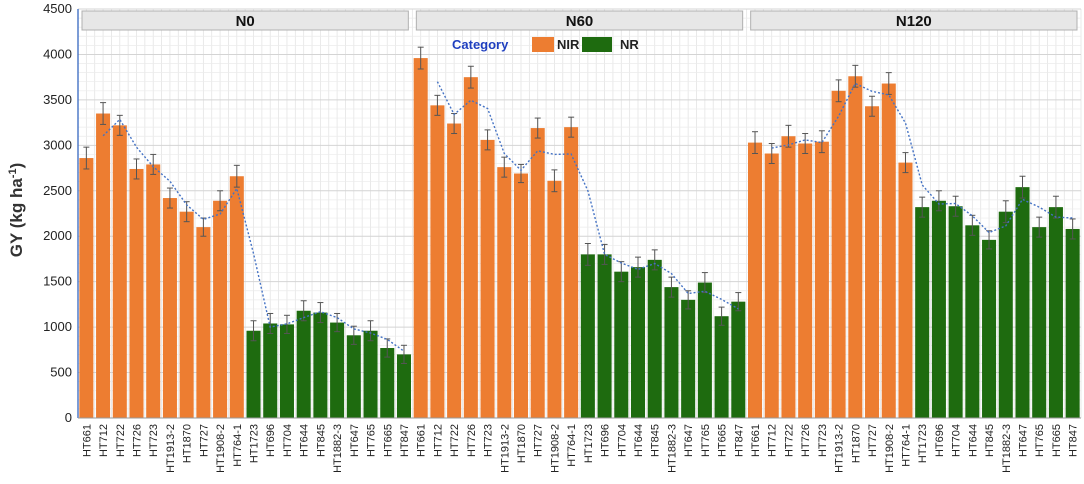 This screenshot has height=484, width=1084. Describe the element at coordinates (543, 44) in the screenshot. I see `legend-swatch-nir` at that location.